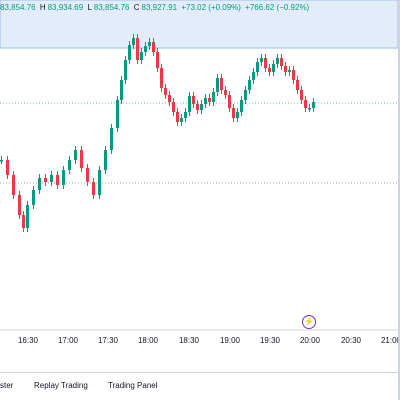  Describe the element at coordinates (199, 24) in the screenshot. I see `selection-highlight` at that location.